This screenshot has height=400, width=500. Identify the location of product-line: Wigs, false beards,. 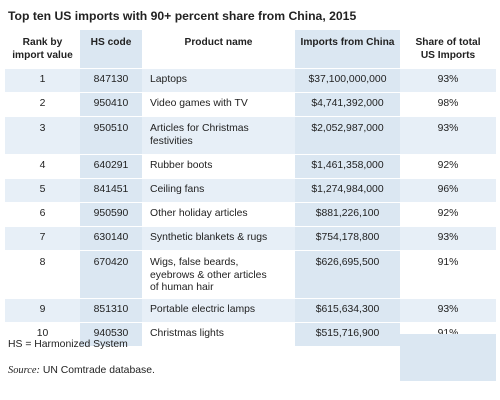
(194, 262).